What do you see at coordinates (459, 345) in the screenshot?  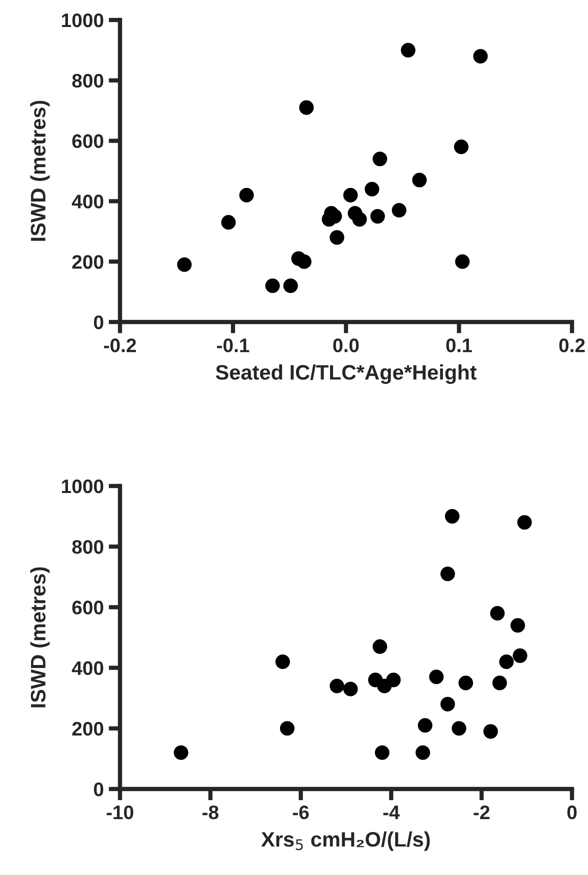 I see `x-tick-label: 0.1` at bounding box center [459, 345].